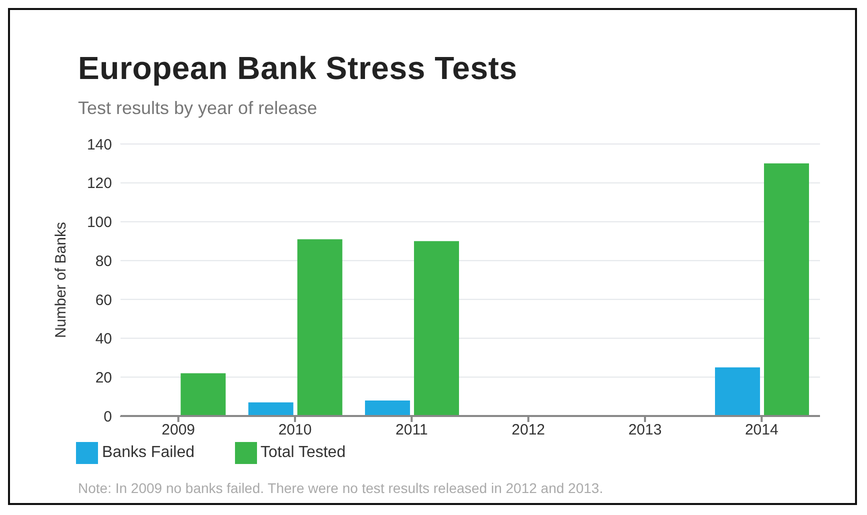  Describe the element at coordinates (645, 430) in the screenshot. I see `x-tick-label: 2013` at that location.